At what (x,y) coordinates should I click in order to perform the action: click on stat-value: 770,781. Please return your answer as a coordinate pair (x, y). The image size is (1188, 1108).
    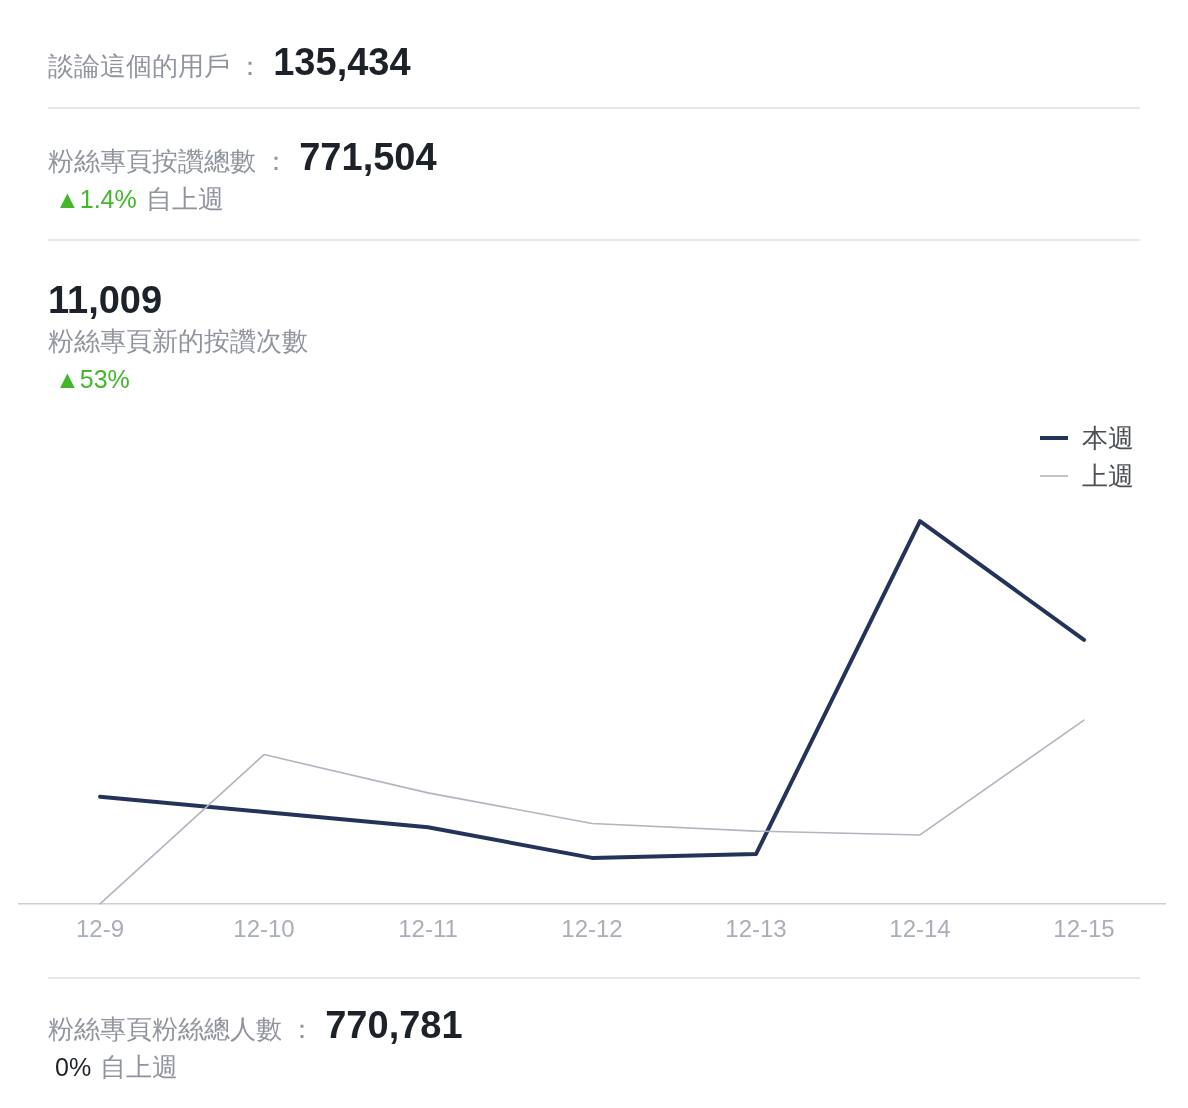
    Looking at the image, I should click on (394, 1025).